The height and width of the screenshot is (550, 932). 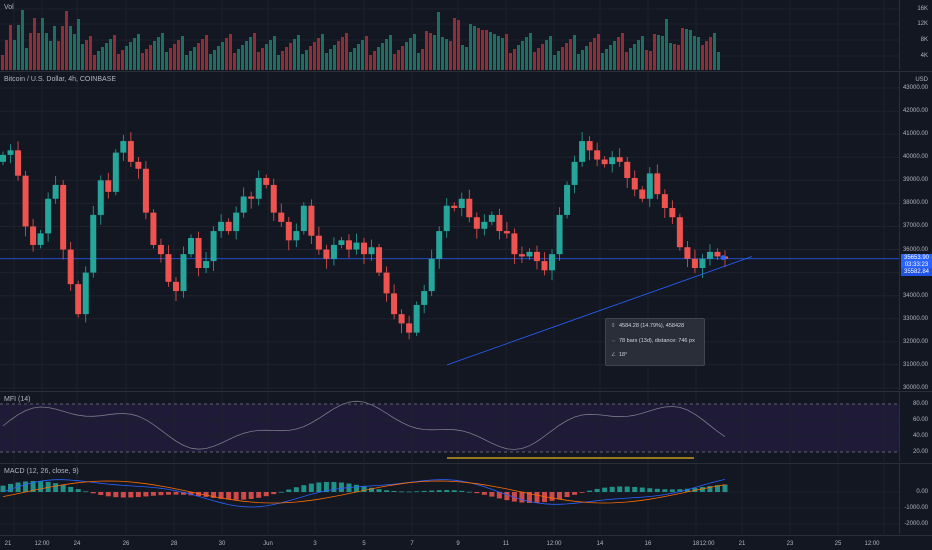 I want to click on time-axis-label: 12:00, so click(x=872, y=544).